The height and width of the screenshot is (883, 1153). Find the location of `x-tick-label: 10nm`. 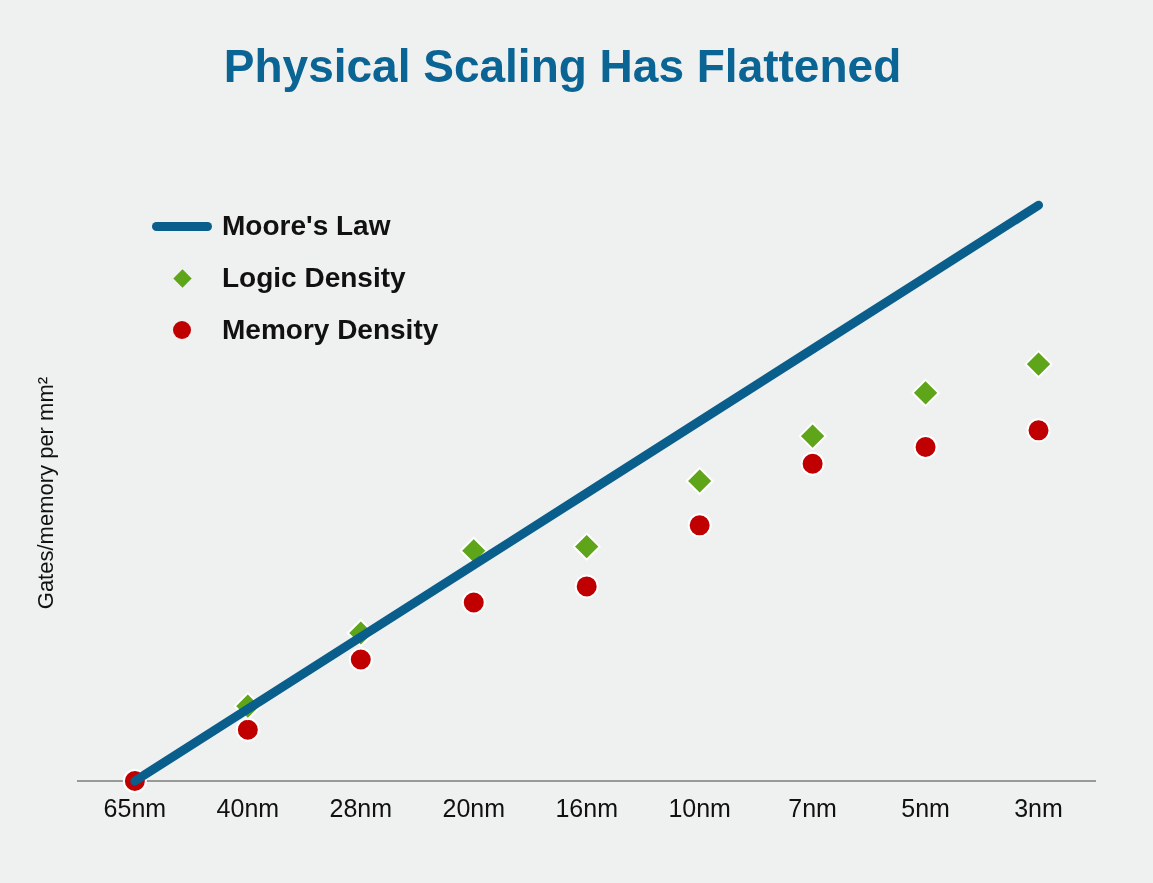

x-tick-label: 10nm is located at coordinates (699, 807).